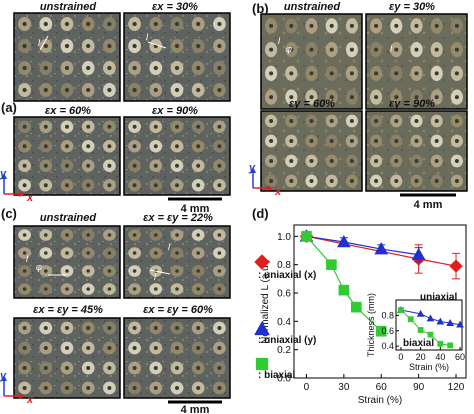  What do you see at coordinates (39, 43) in the screenshot?
I see `panel-a-annot-l-1: l` at bounding box center [39, 43].